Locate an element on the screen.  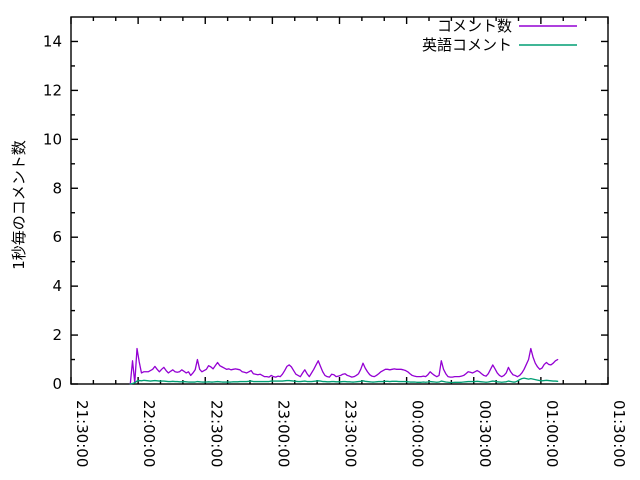
y-axis-title: 1秒毎のコメント数 is located at coordinates (19, 205).